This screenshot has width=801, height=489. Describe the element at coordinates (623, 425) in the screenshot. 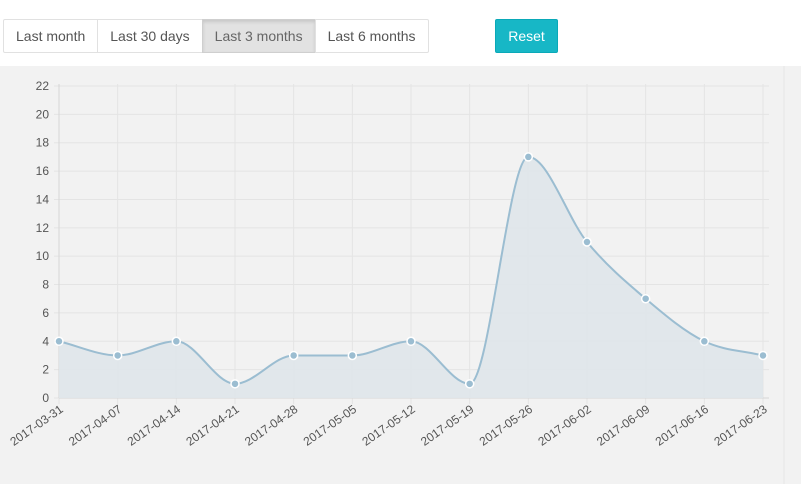

I see `x-tick-label: 2017-06-09` at that location.